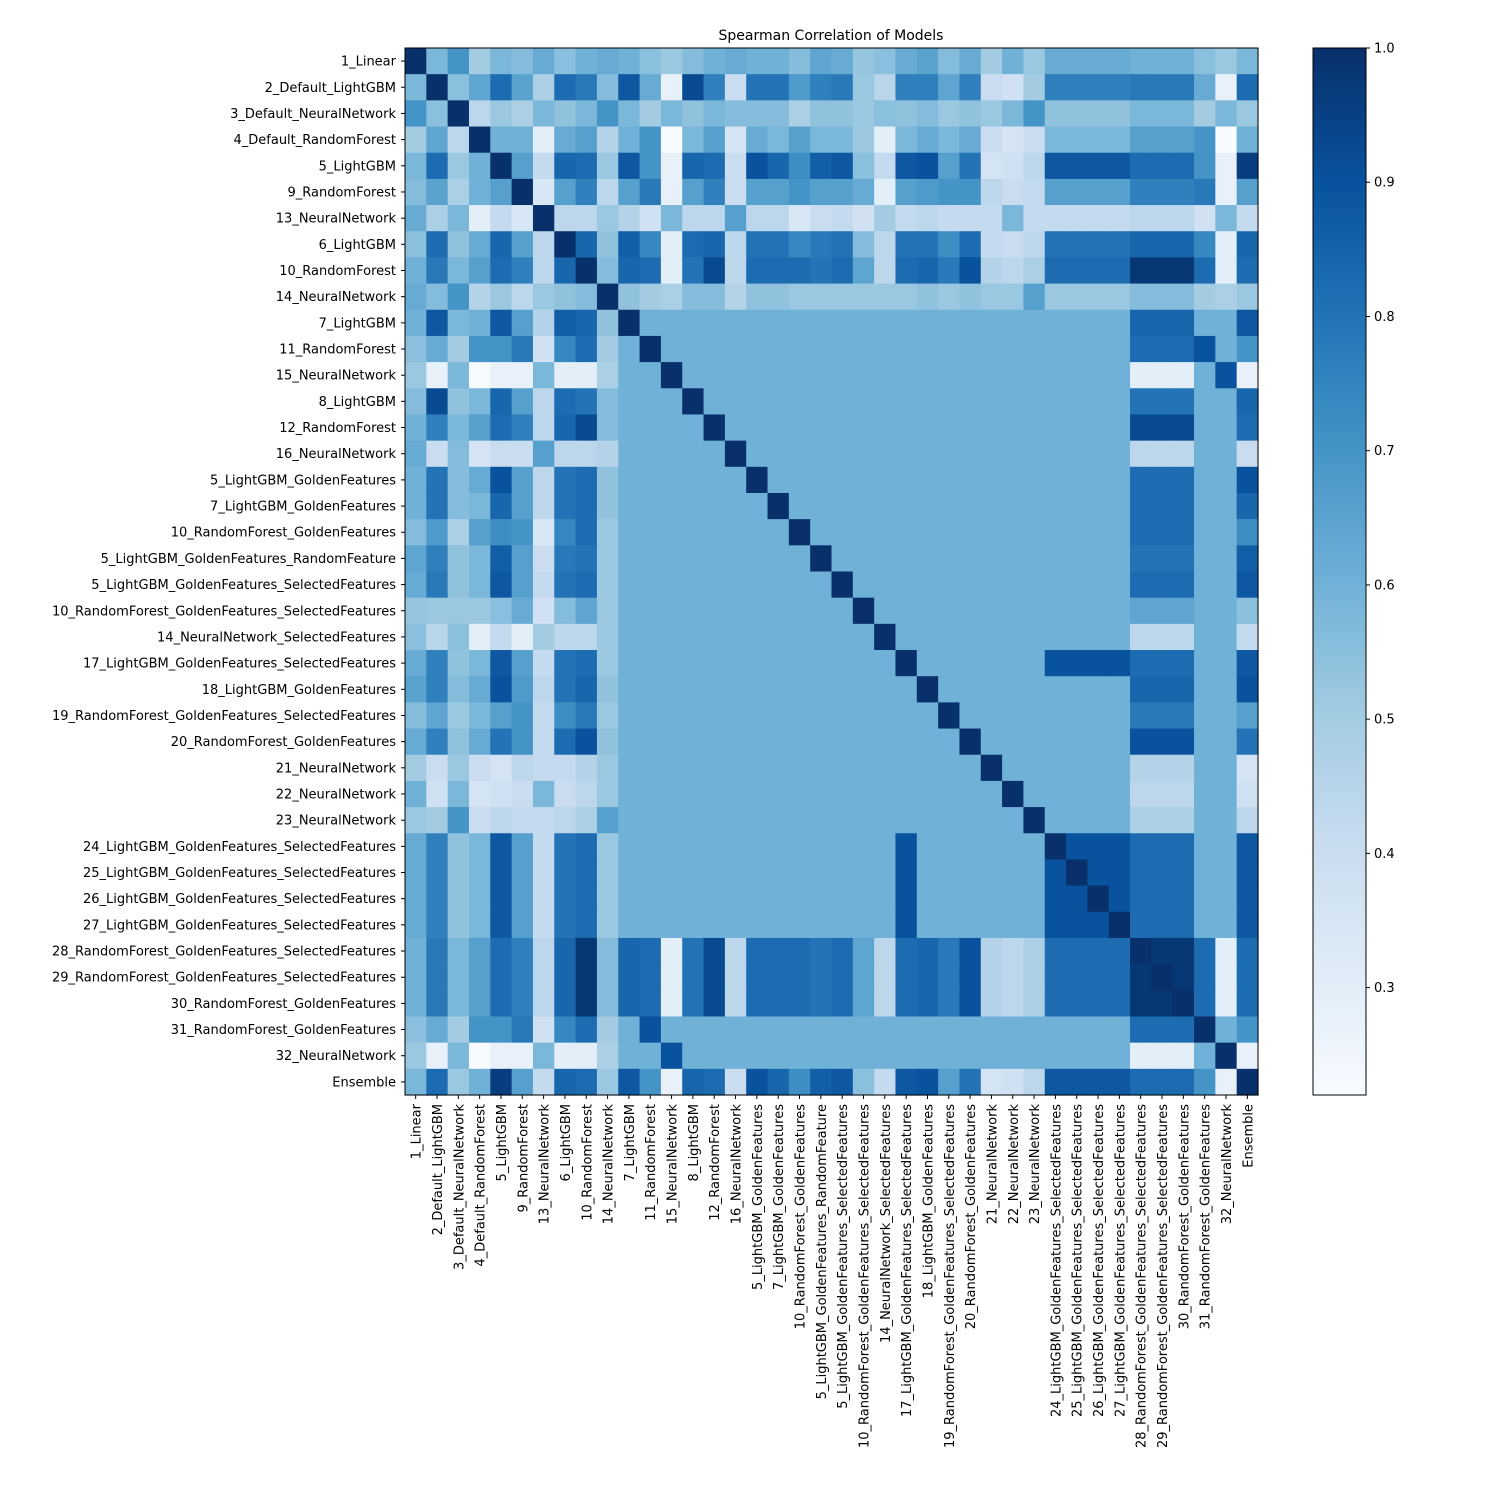 The width and height of the screenshot is (1500, 1500). I want to click on x-tick-label: 14_NeuralNetwork, so click(609, 1164).